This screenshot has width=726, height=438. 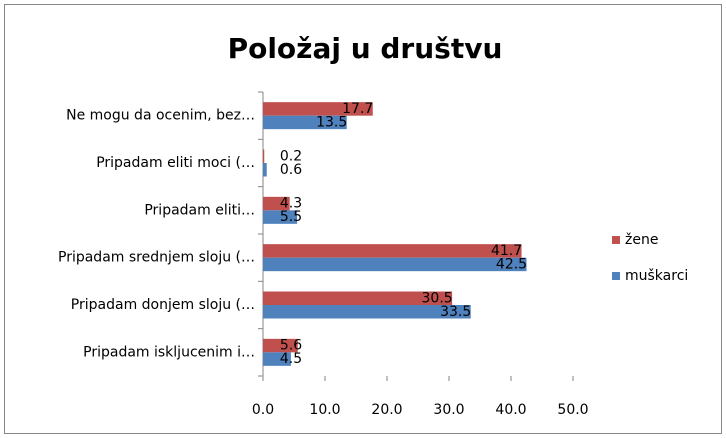 I want to click on data-label: 5.6, so click(x=291, y=346).